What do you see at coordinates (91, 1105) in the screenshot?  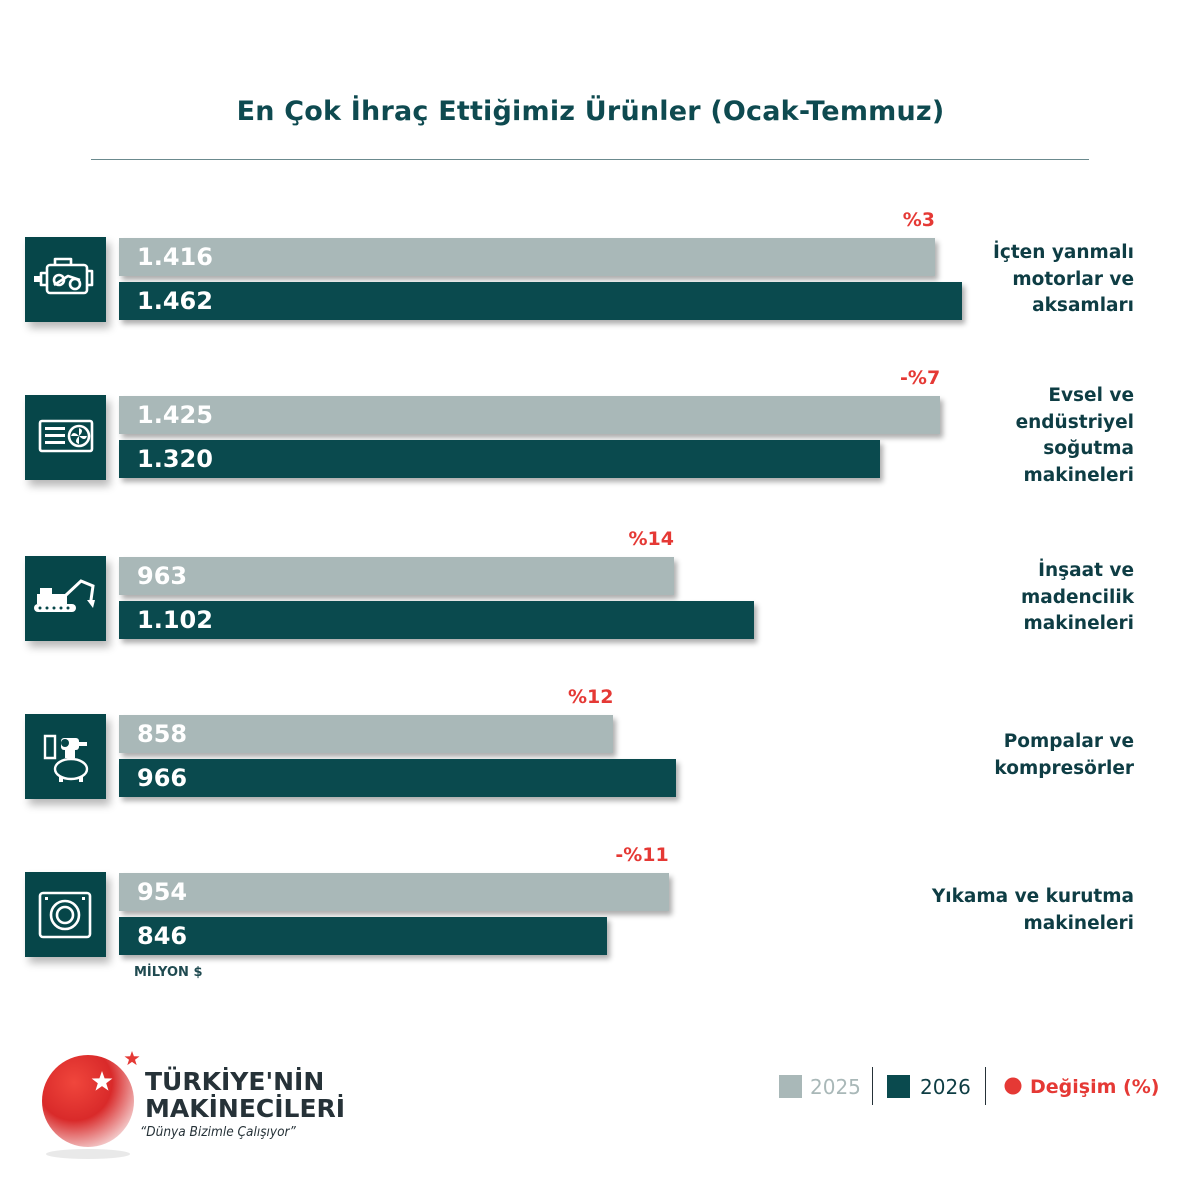 I see `logo-icon` at bounding box center [91, 1105].